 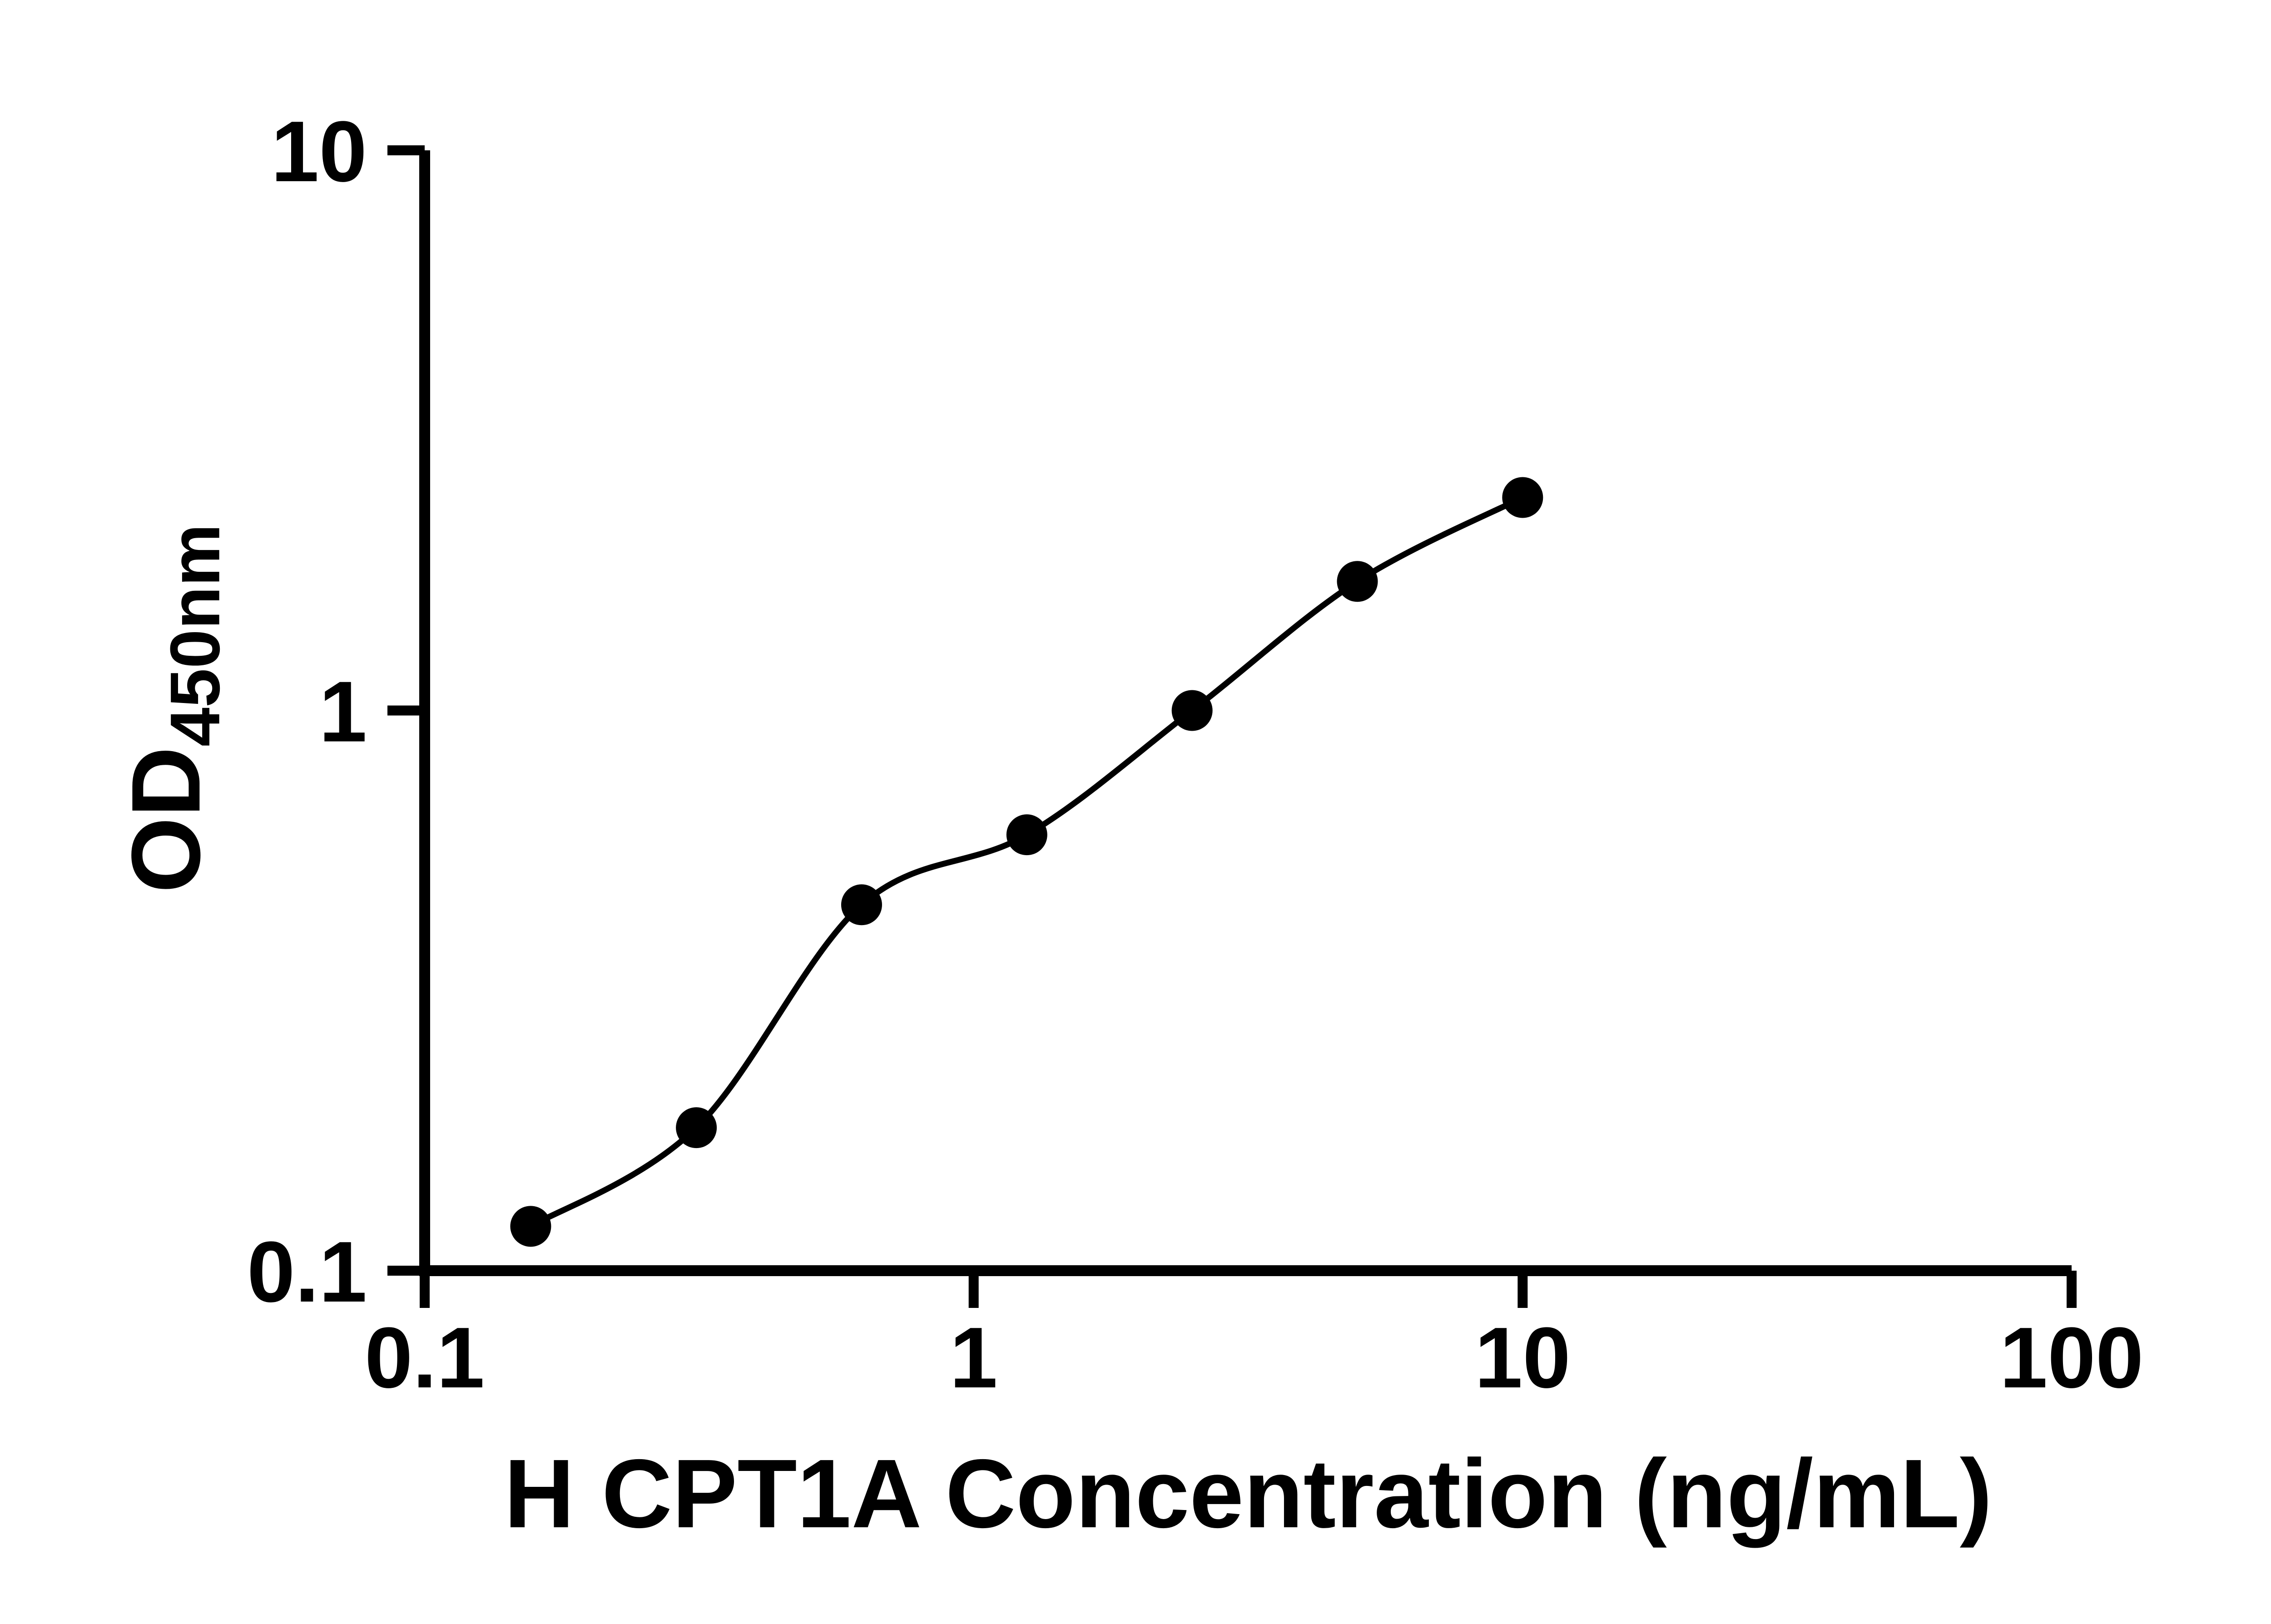 I want to click on x-tick-label: 10, so click(x=1523, y=1358).